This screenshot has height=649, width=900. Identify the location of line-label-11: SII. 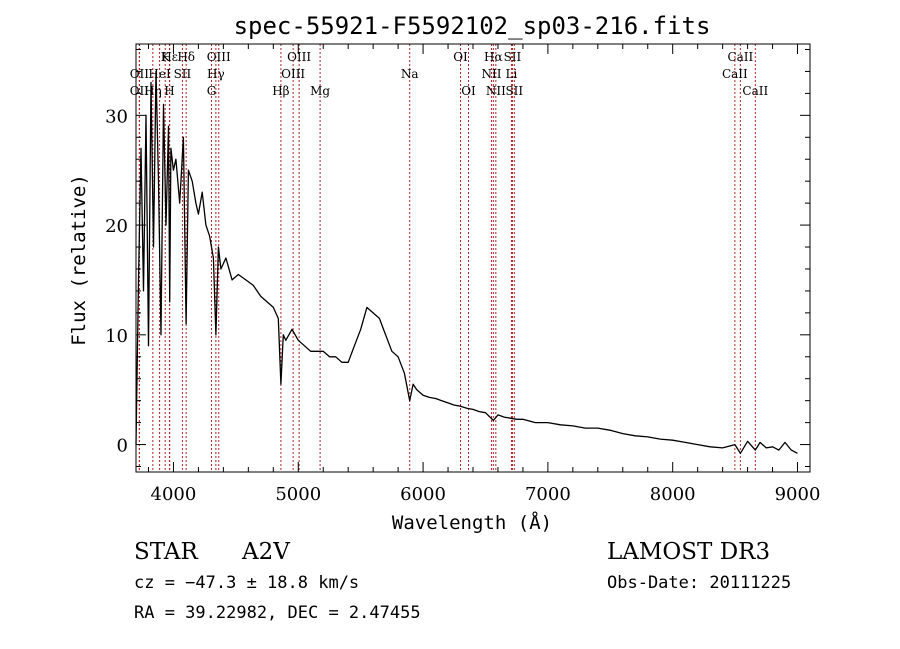
(183, 74).